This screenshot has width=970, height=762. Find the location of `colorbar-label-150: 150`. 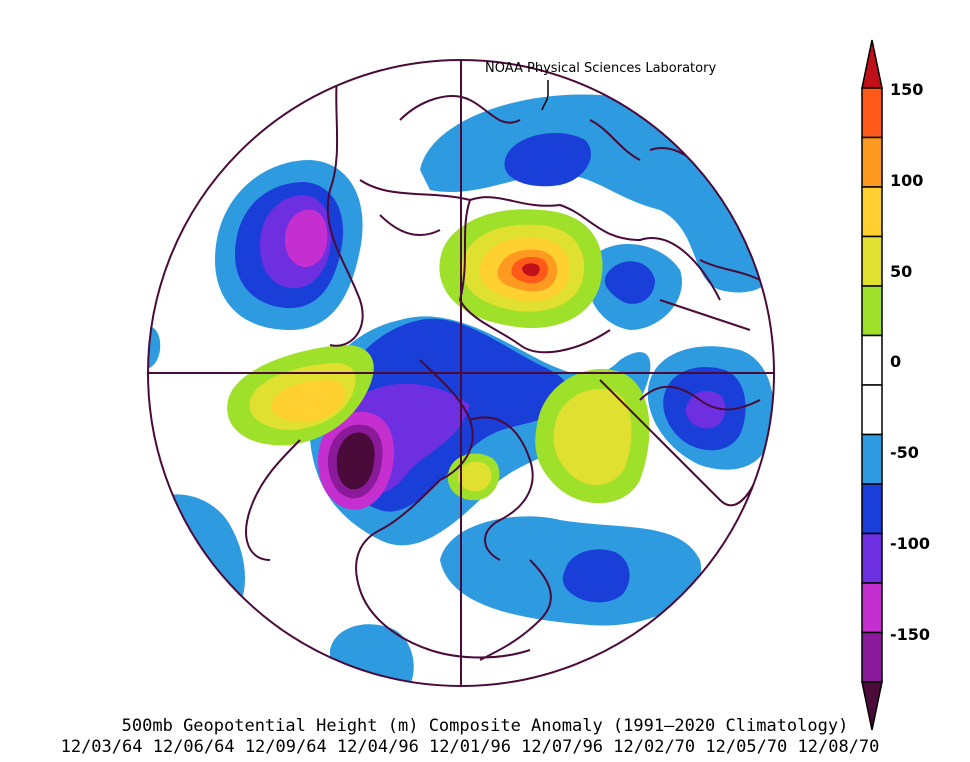

colorbar-label-150: 150 is located at coordinates (907, 89).